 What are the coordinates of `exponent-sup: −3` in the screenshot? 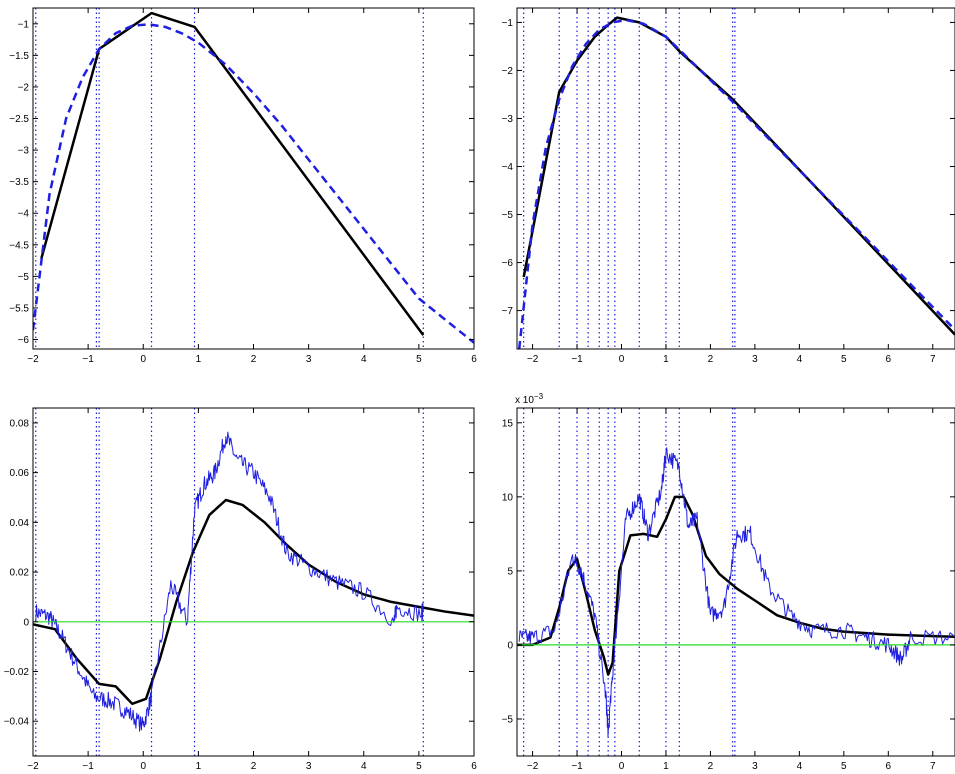 It's located at (539, 396).